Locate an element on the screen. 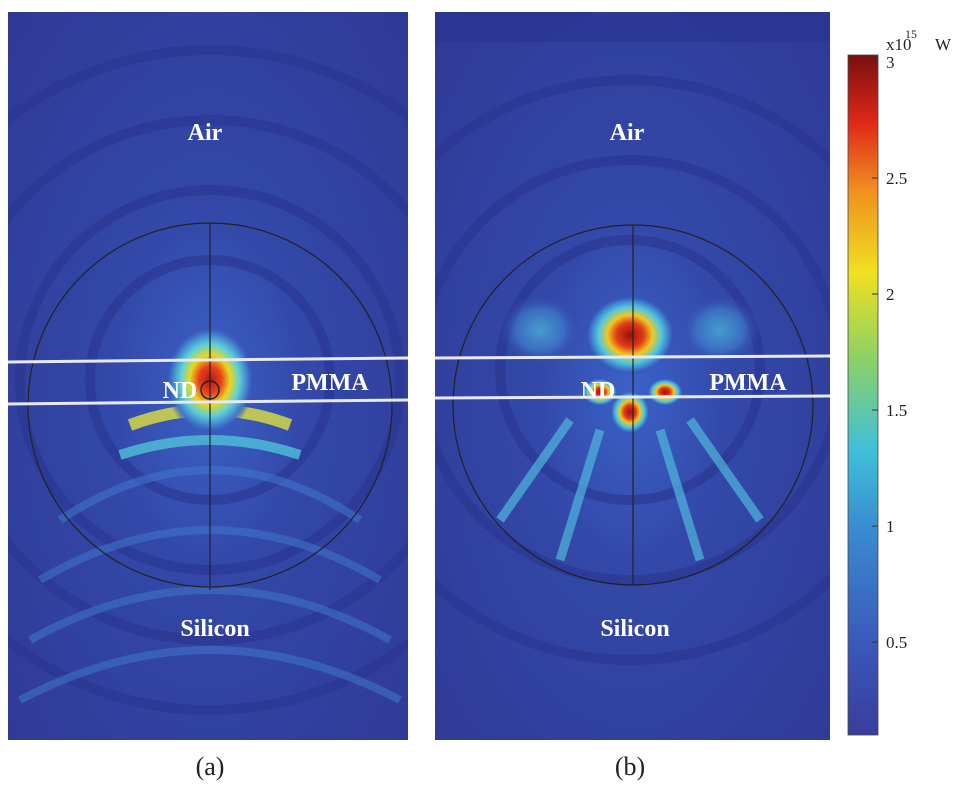  colorbar-tick-label: 3 is located at coordinates (890, 62).